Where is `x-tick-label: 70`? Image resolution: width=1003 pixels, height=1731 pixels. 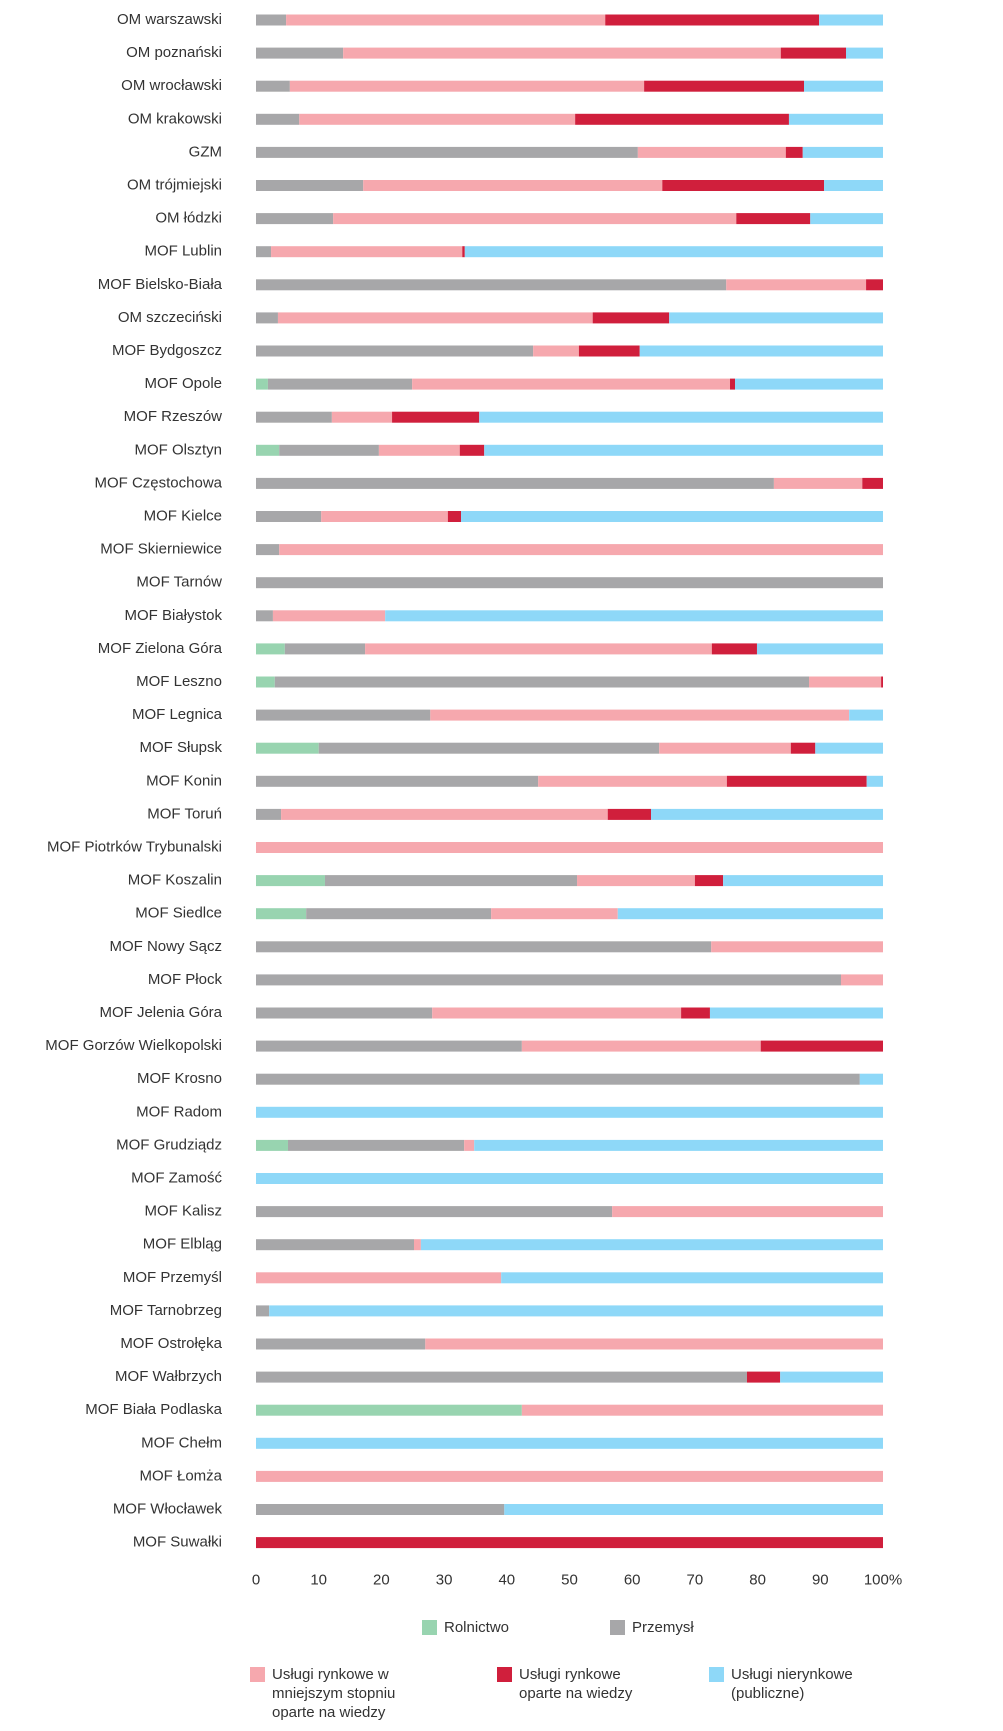 x-tick-label: 70 is located at coordinates (695, 1580).